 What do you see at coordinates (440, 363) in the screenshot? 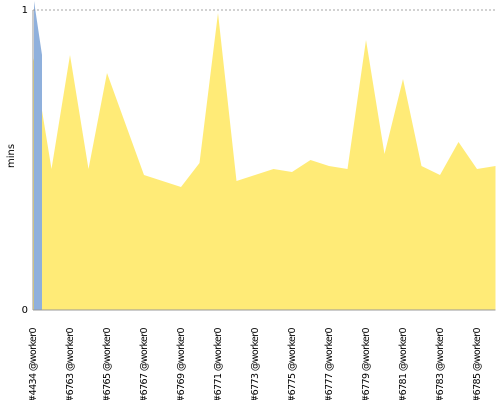
I see `x-tick-label: #6783 @worker0` at bounding box center [440, 363].